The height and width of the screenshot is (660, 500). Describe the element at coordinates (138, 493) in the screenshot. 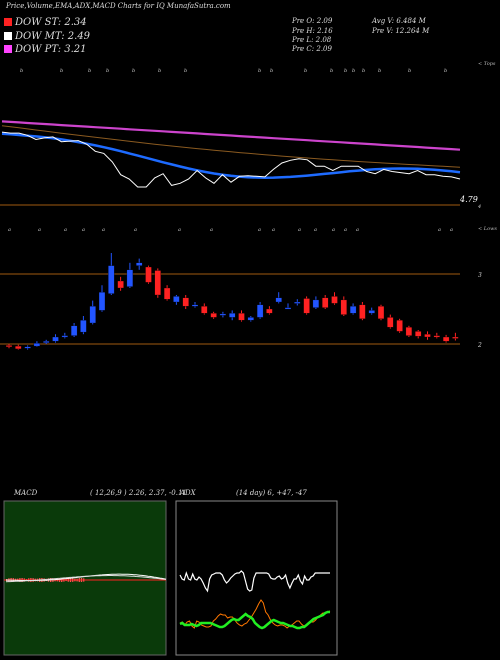

I see `macd-params: ( 12,26,9 ) 2.26, 2.37, -0.11` at that location.